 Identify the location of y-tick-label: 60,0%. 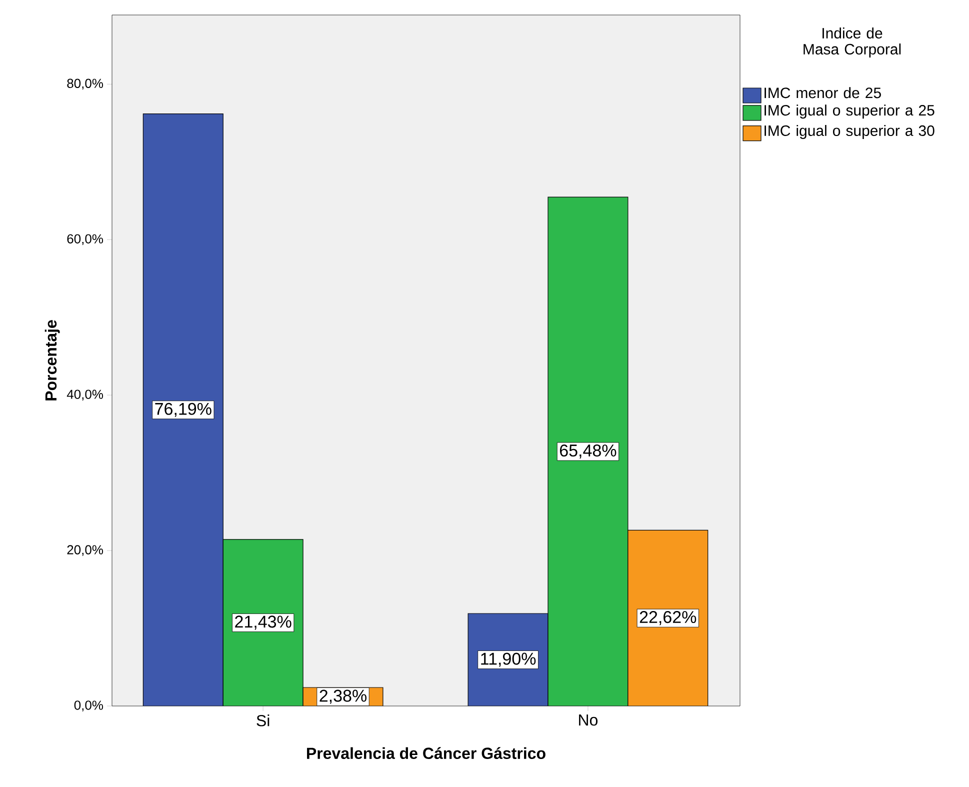
(85, 239).